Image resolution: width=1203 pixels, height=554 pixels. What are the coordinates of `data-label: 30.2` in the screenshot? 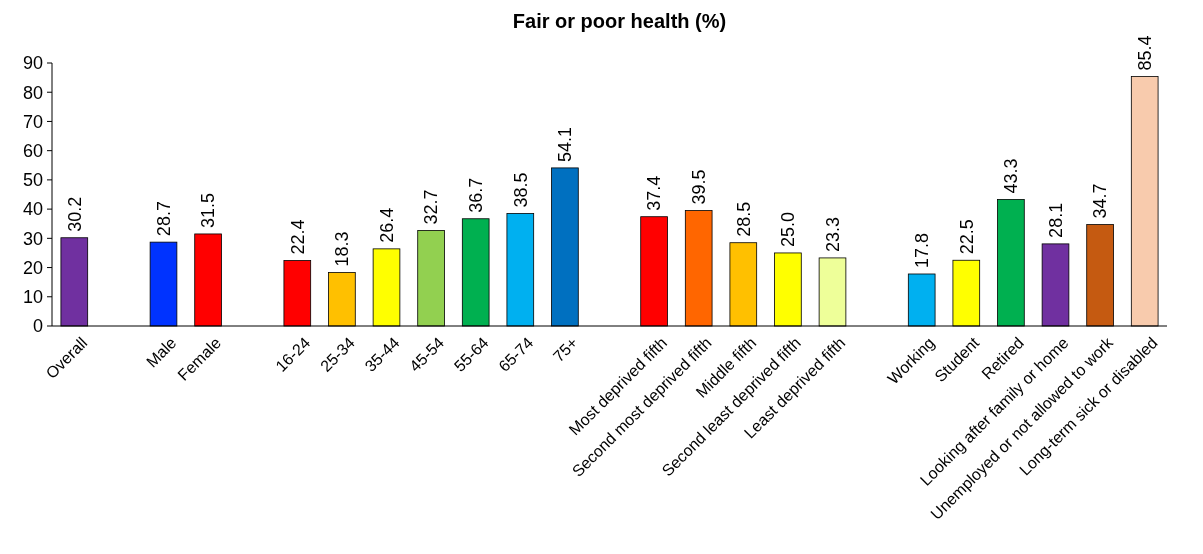 It's located at (74, 214).